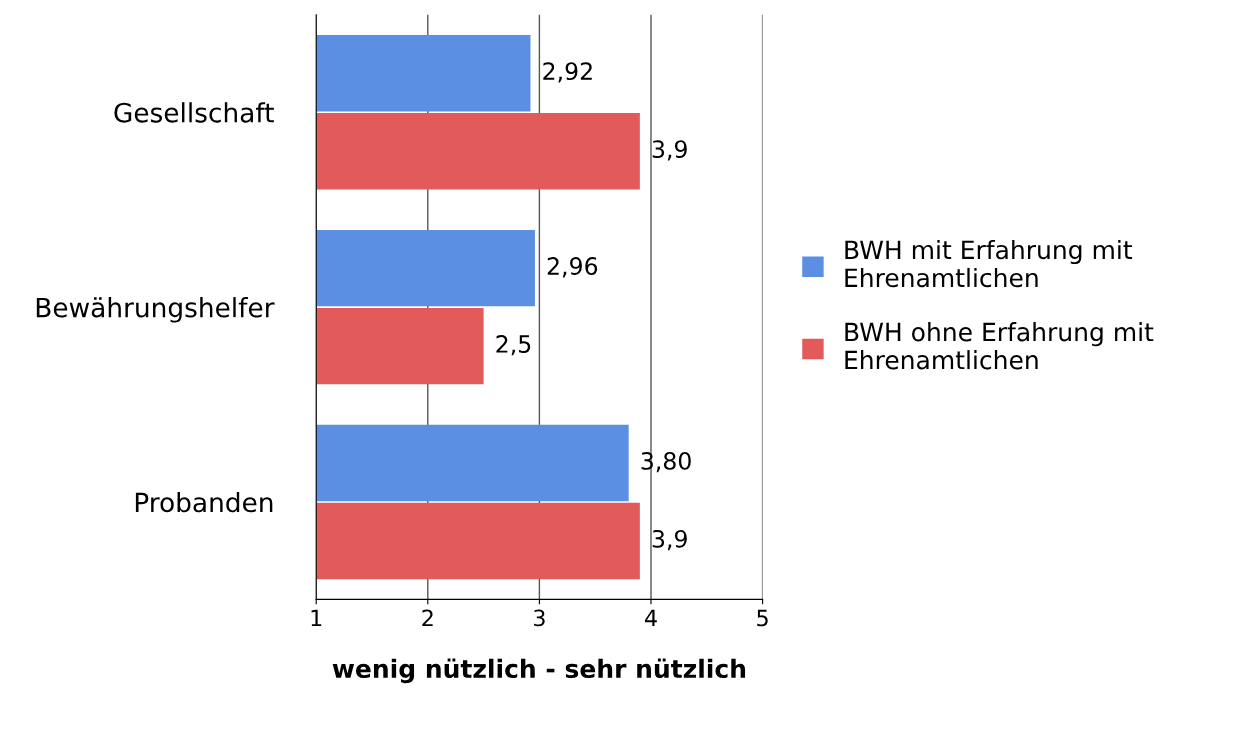 This screenshot has height=740, width=1240. Describe the element at coordinates (316, 618) in the screenshot. I see `x-tick-label: 1` at that location.